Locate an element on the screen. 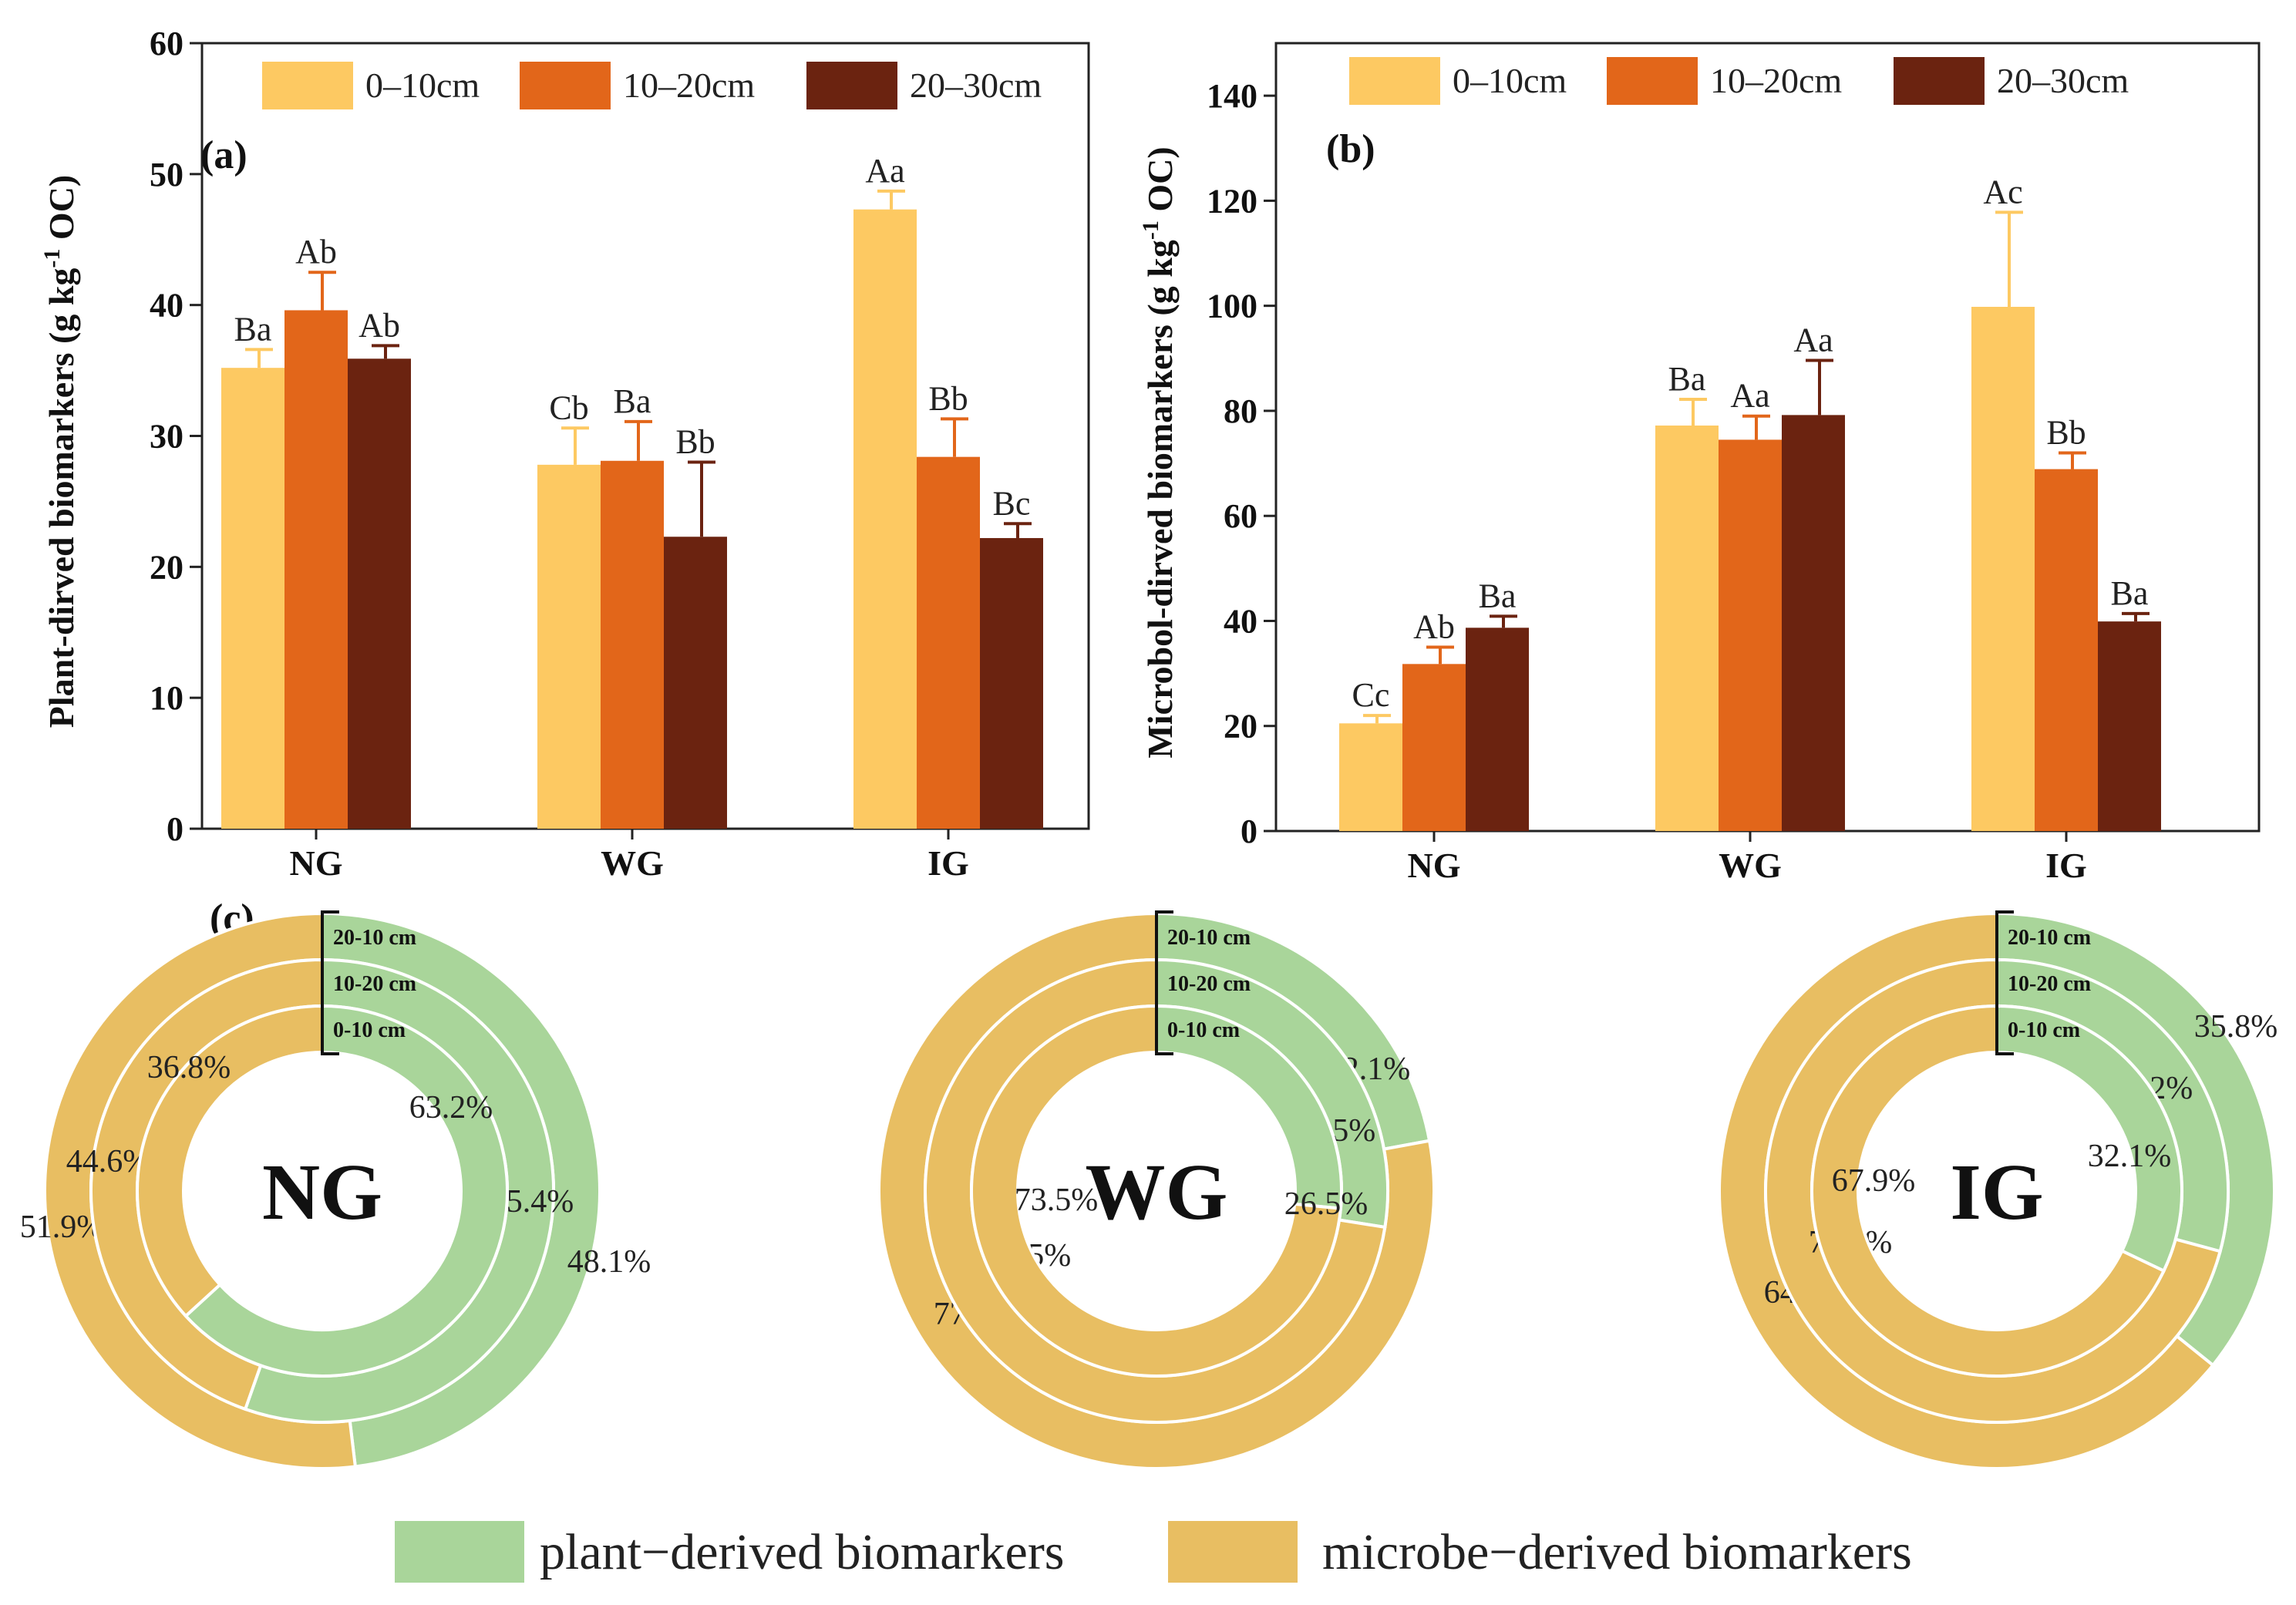 The width and height of the screenshot is (2296, 1605). plant-percent-label: 32.1% is located at coordinates (2130, 1156).